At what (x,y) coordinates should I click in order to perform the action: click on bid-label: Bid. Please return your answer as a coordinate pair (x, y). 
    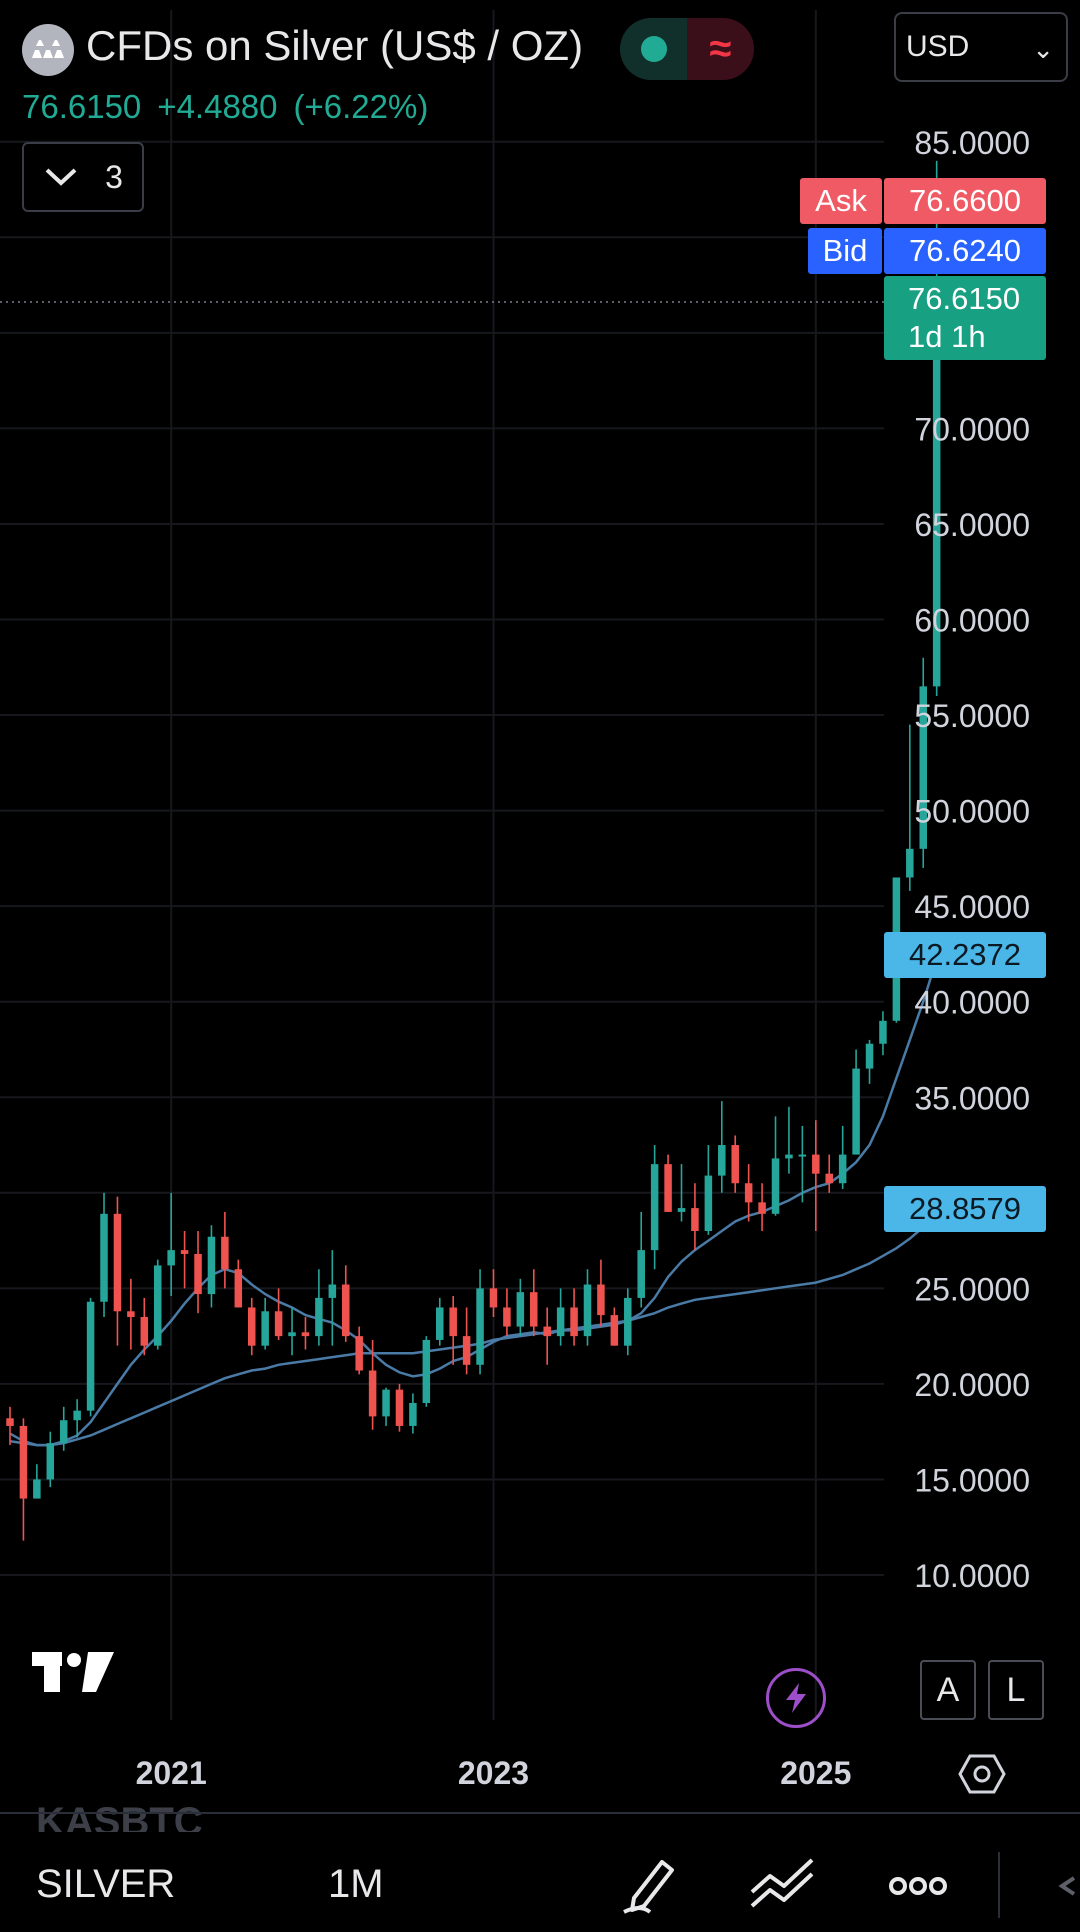
    Looking at the image, I should click on (845, 251).